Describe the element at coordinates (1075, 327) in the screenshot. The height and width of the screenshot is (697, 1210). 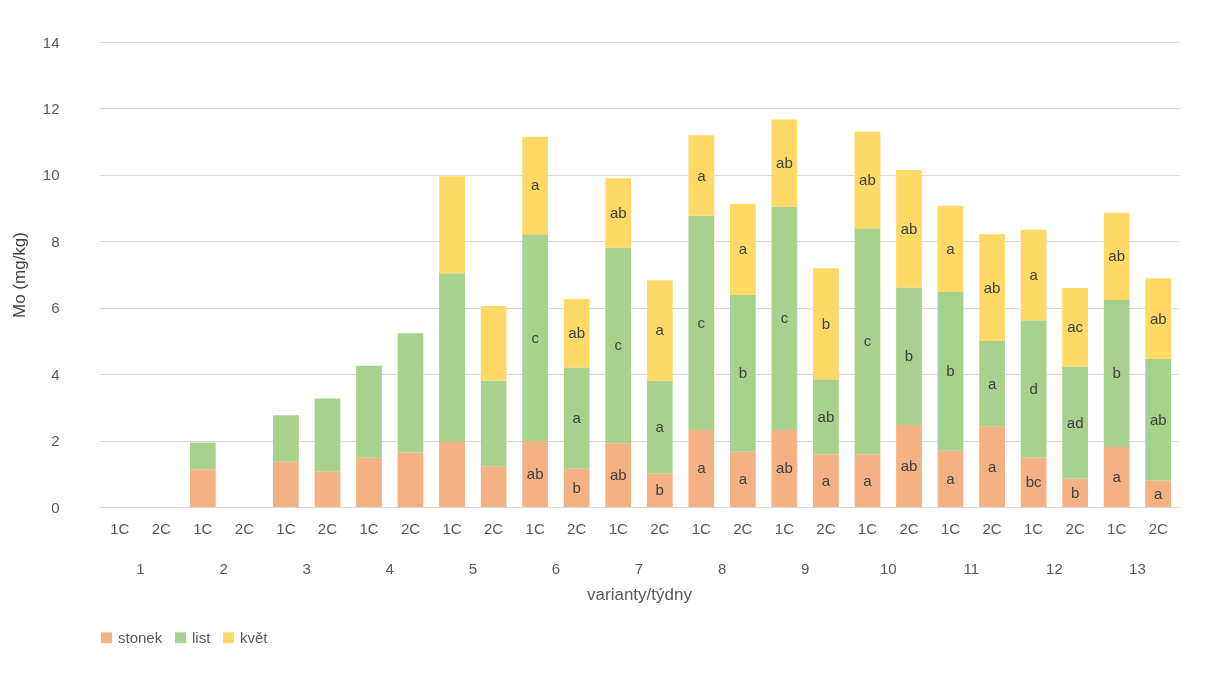
I see `data-label: ac` at that location.